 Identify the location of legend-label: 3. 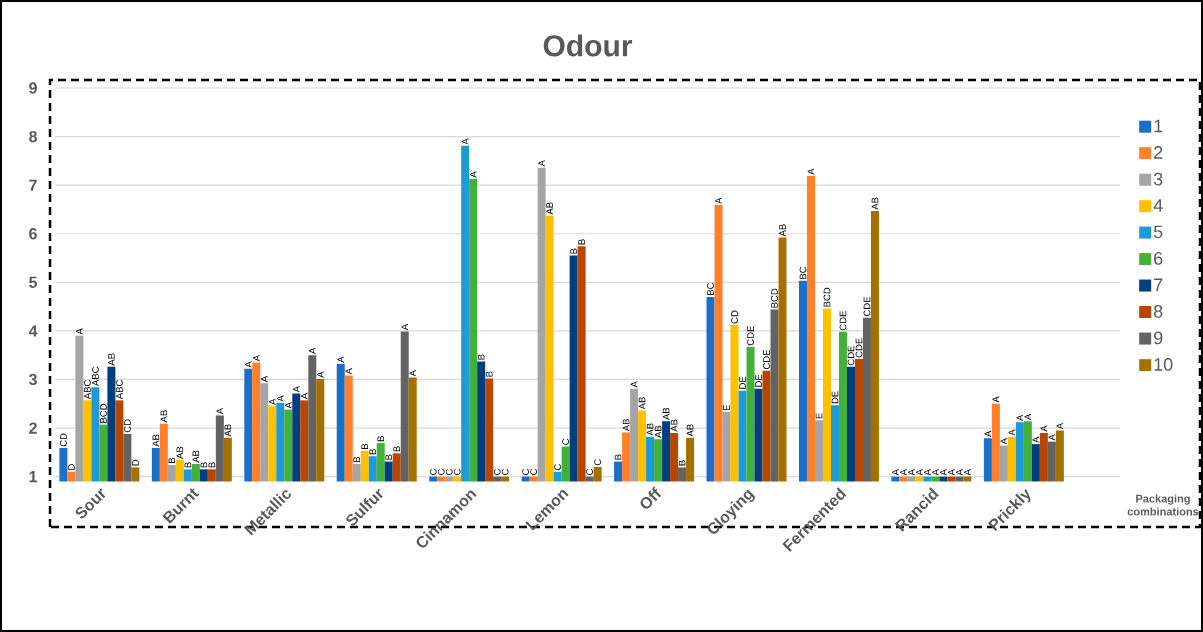
(1158, 179).